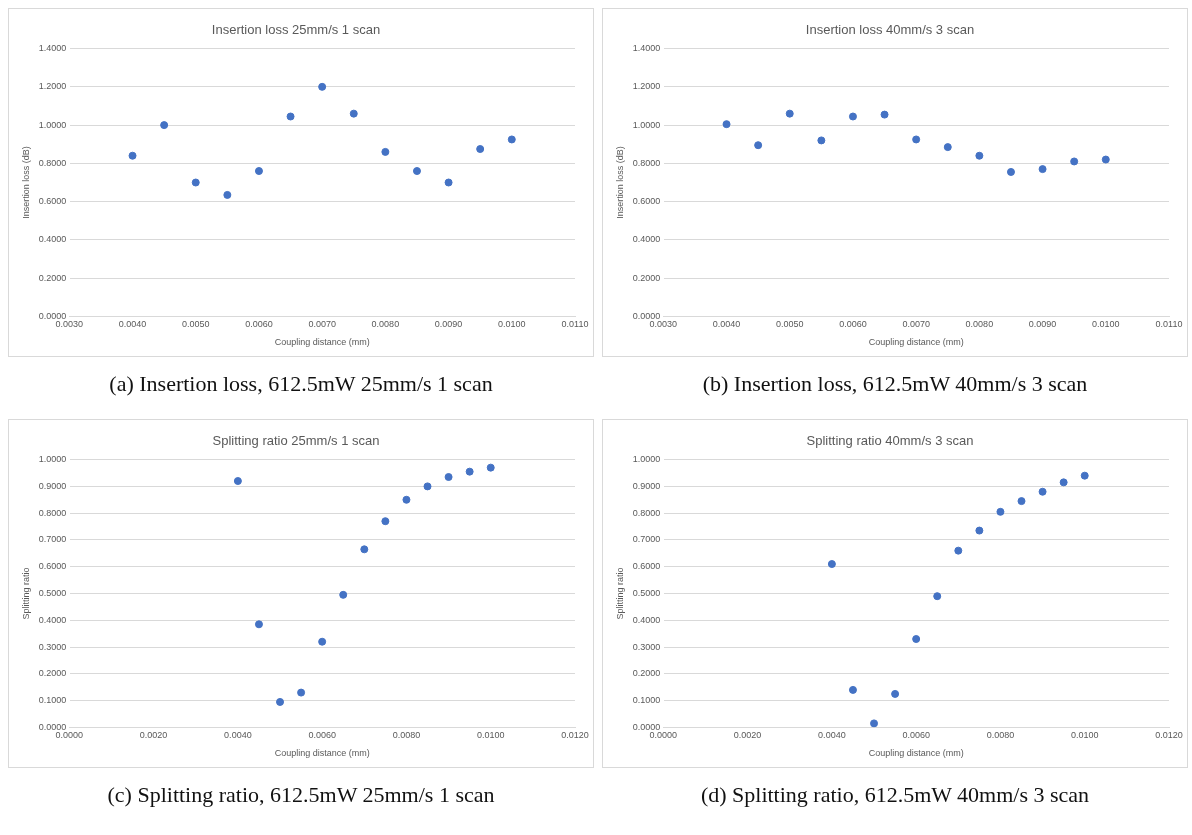 This screenshot has height=835, width=1192. I want to click on x-tick-label: 0.0050, so click(195, 324).